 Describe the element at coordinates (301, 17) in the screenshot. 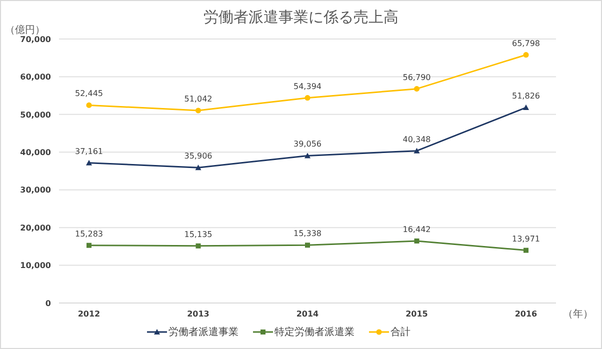

I see `chart-title: 労働者派遣事業に係る売上高` at that location.